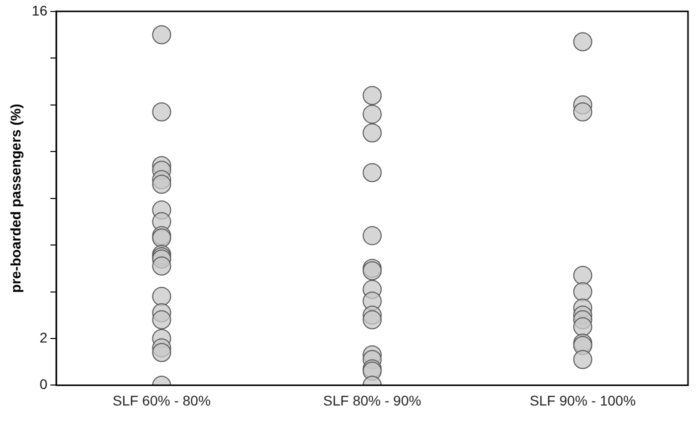 The height and width of the screenshot is (422, 700). Describe the element at coordinates (44, 384) in the screenshot. I see `y-tick-label: 0` at that location.